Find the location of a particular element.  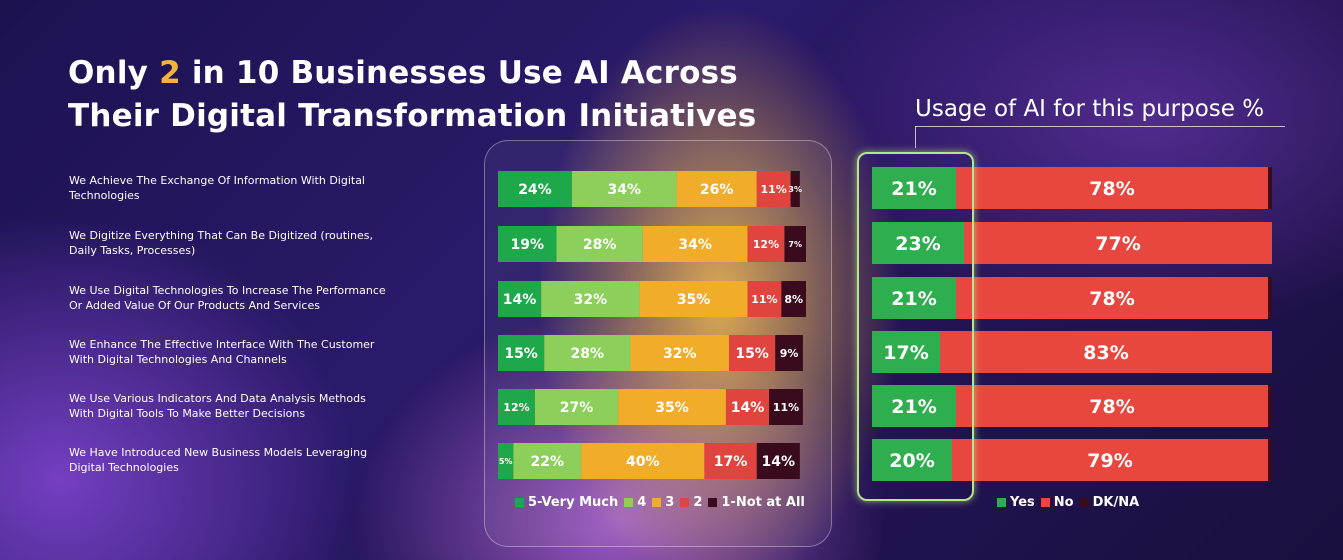

usage-legend-label: Yes is located at coordinates (1022, 502).